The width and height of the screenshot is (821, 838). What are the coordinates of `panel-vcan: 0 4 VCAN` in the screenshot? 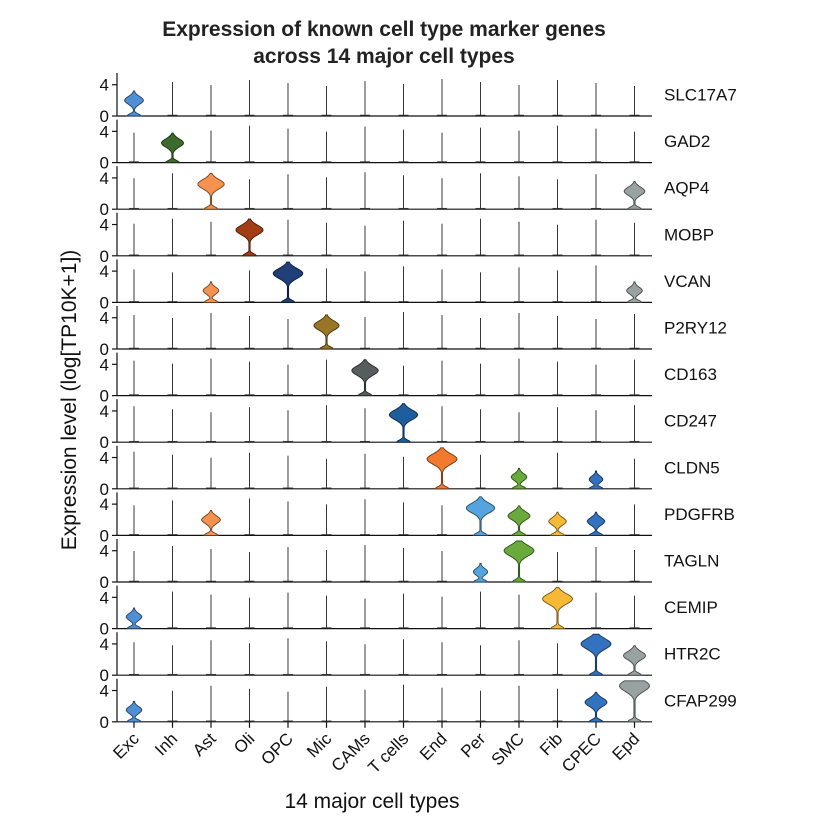 It's located at (405, 285).